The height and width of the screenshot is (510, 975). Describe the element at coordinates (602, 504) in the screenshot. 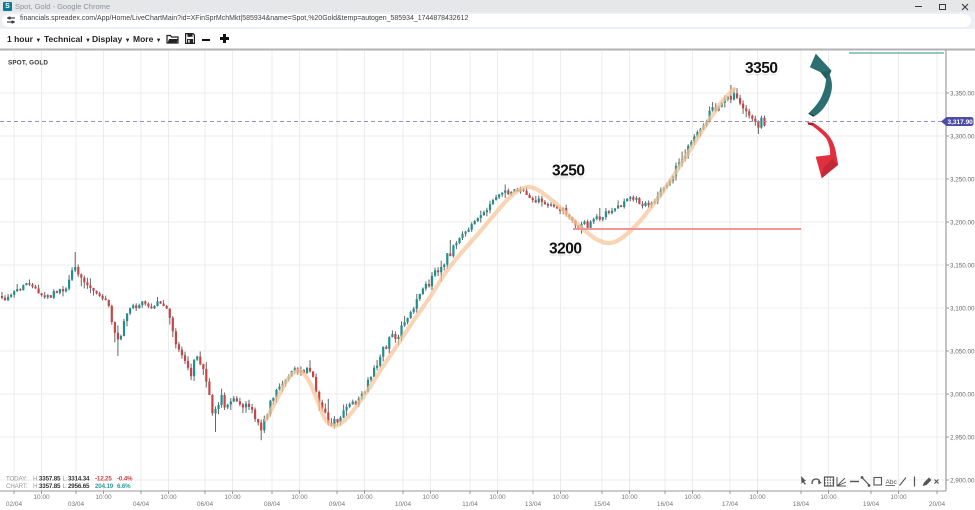

I see `svg-text: 15/04` at that location.